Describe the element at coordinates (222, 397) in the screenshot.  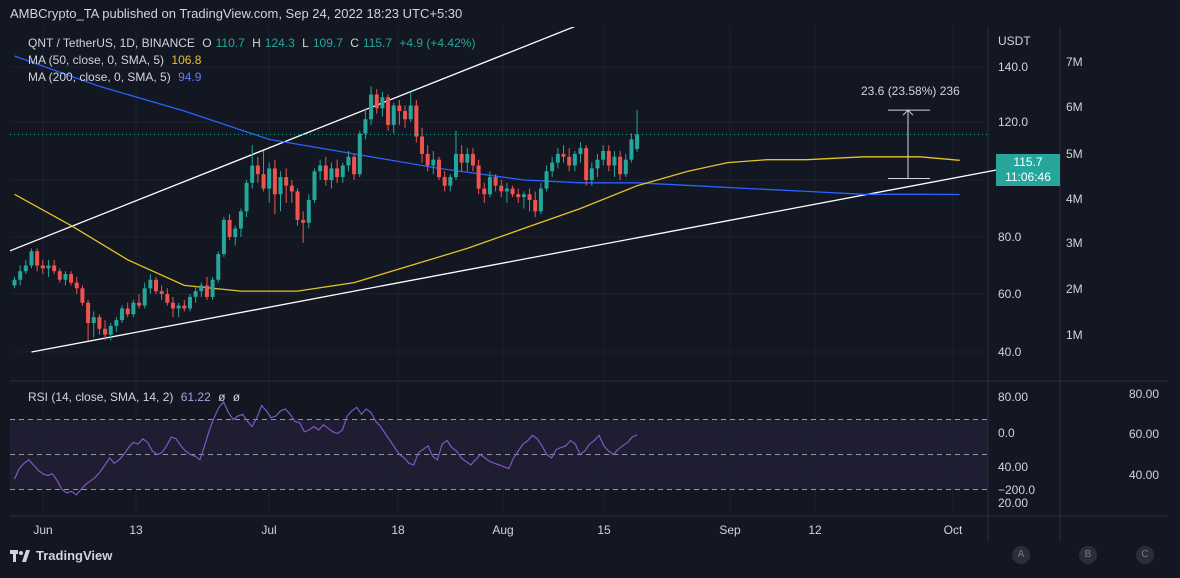
I see `rsi-extra-1: ø` at that location.